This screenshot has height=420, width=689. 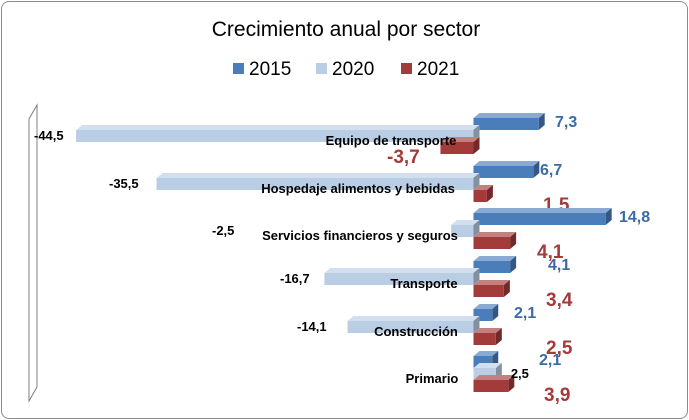 What do you see at coordinates (391, 140) in the screenshot?
I see `category-label-equipo-de-transporte: Equipo de transporte` at bounding box center [391, 140].